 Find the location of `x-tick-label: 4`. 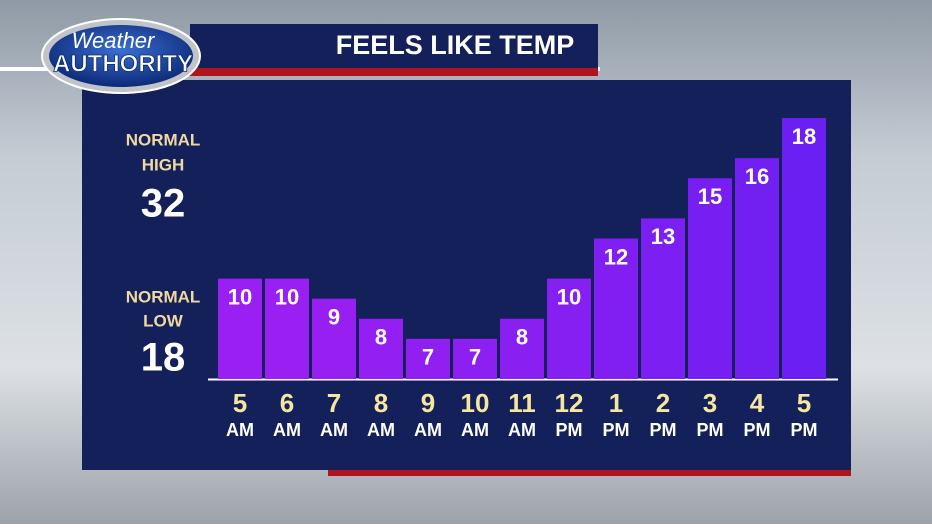

x-tick-label: 4 is located at coordinates (757, 403).